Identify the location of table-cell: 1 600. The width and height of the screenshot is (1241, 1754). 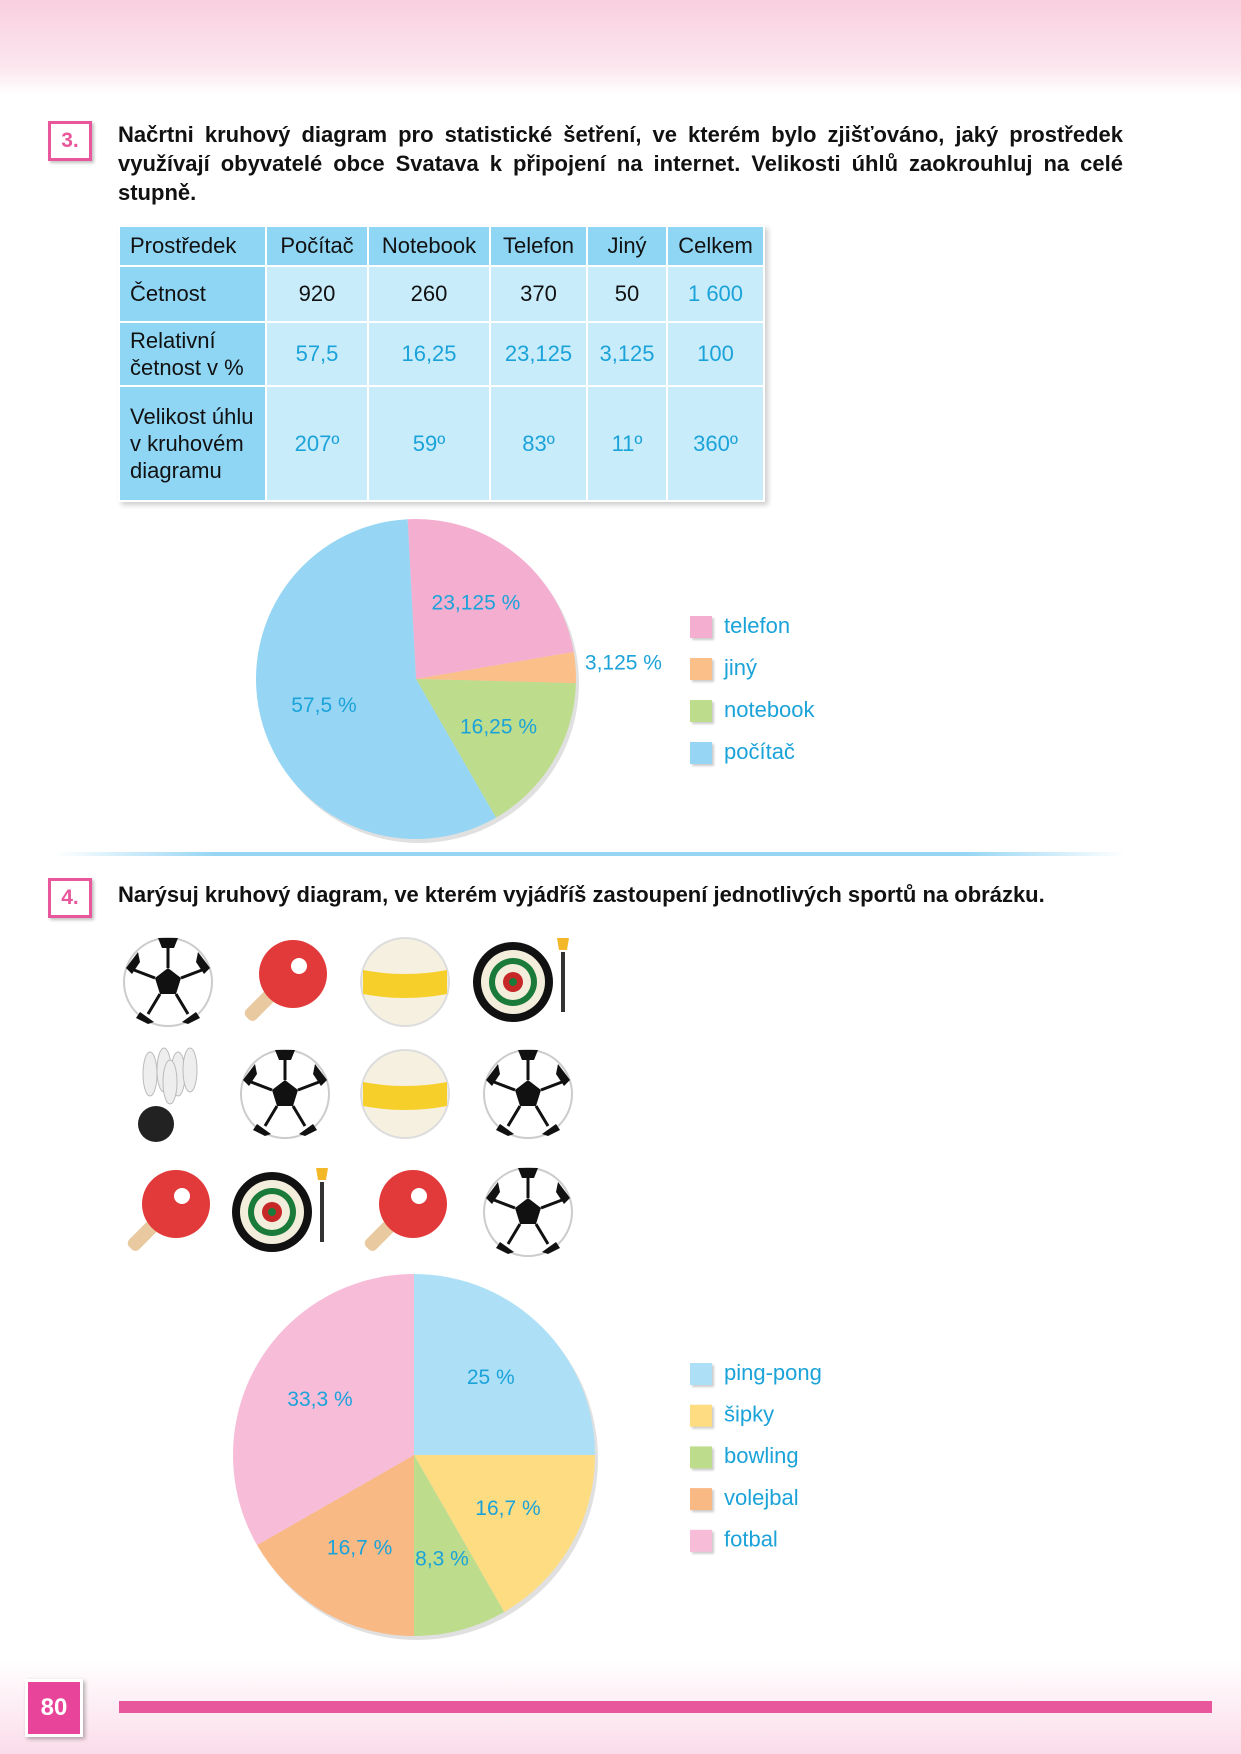
(715, 294).